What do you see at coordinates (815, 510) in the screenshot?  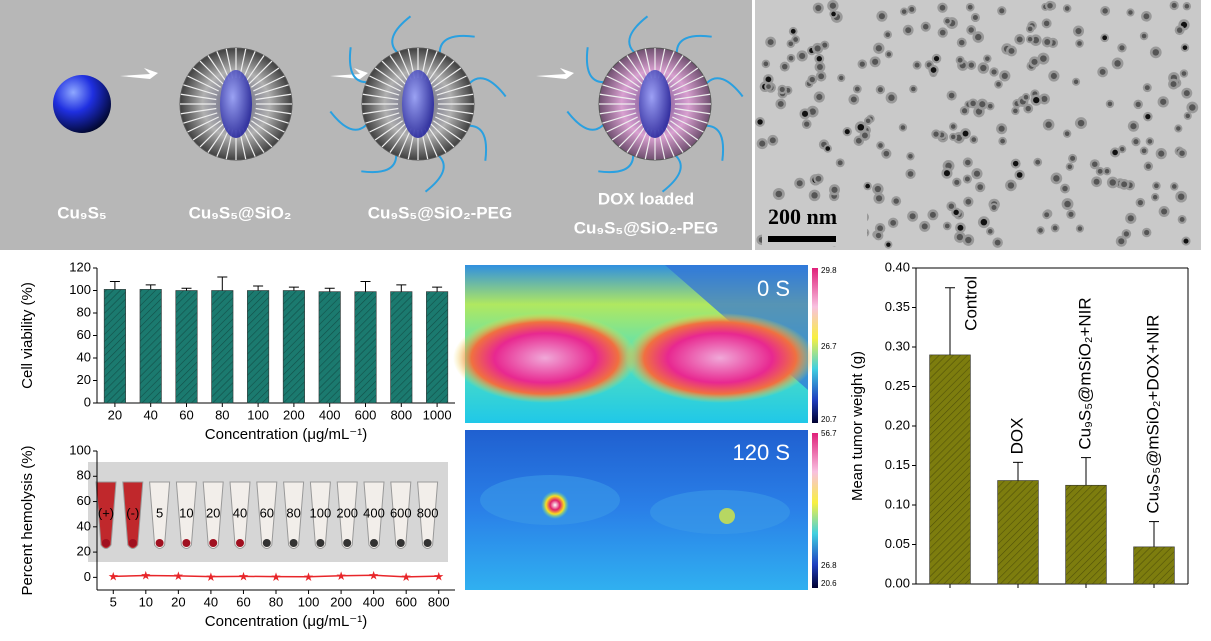 I see `colorbar` at bounding box center [815, 510].